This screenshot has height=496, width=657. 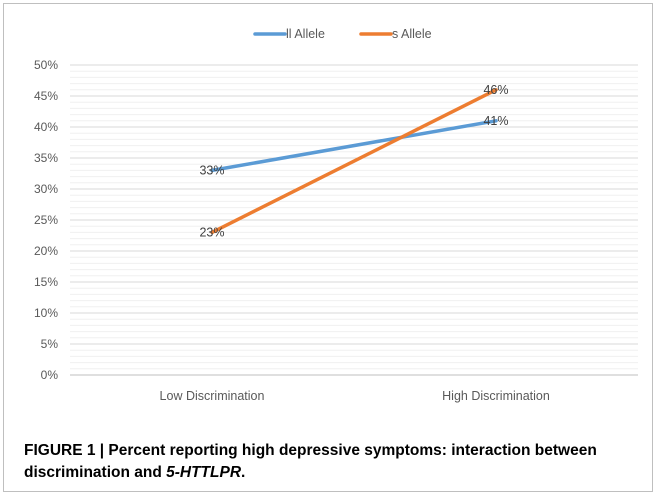 I want to click on legend-label: s Allele, so click(x=412, y=34).